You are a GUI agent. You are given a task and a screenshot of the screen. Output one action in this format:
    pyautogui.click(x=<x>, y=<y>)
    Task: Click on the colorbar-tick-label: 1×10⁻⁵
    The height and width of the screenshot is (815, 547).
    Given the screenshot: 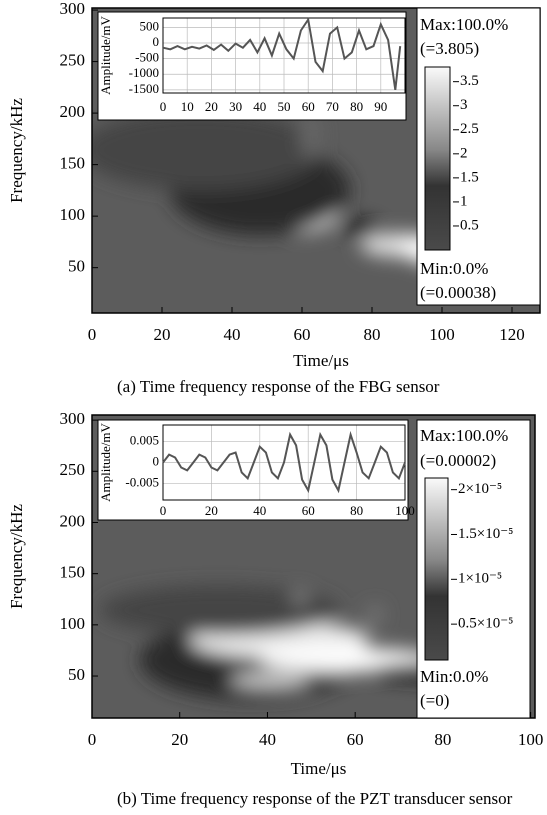 What is the action you would take?
    pyautogui.click(x=480, y=579)
    